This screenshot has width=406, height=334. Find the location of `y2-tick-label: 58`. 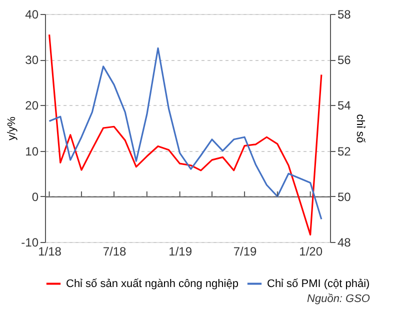

y2-tick-label: 58 is located at coordinates (345, 15).